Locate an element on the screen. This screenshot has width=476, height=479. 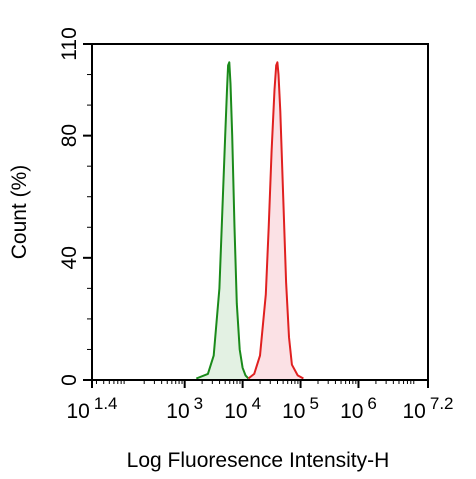
series-2-line is located at coordinates (275, 220).